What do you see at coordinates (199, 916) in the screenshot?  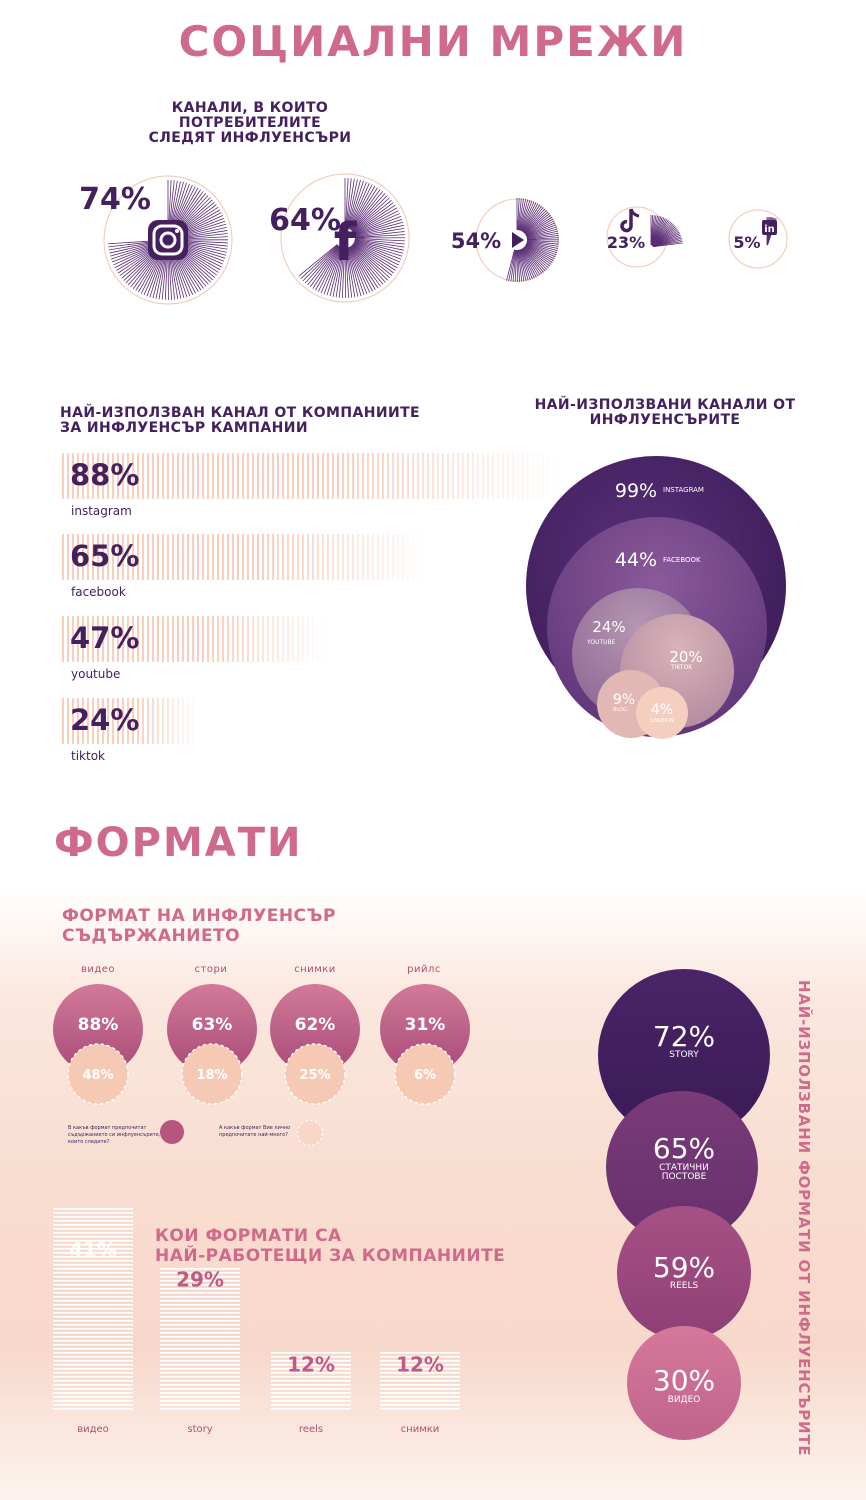 I see `section4-header-line1: ФОРМАТ НА ИНФЛУЕНСЪР` at bounding box center [199, 916].